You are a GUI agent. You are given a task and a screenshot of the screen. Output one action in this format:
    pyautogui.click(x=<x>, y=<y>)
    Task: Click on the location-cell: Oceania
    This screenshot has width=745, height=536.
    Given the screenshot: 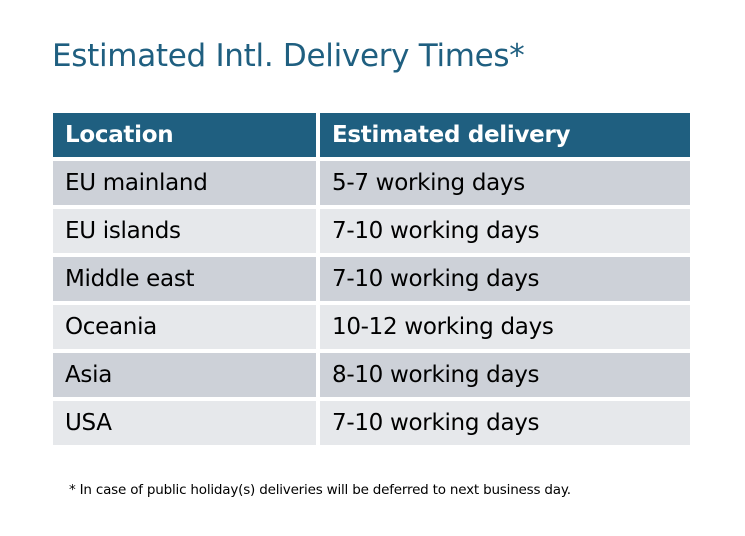 What is the action you would take?
    pyautogui.click(x=184, y=327)
    